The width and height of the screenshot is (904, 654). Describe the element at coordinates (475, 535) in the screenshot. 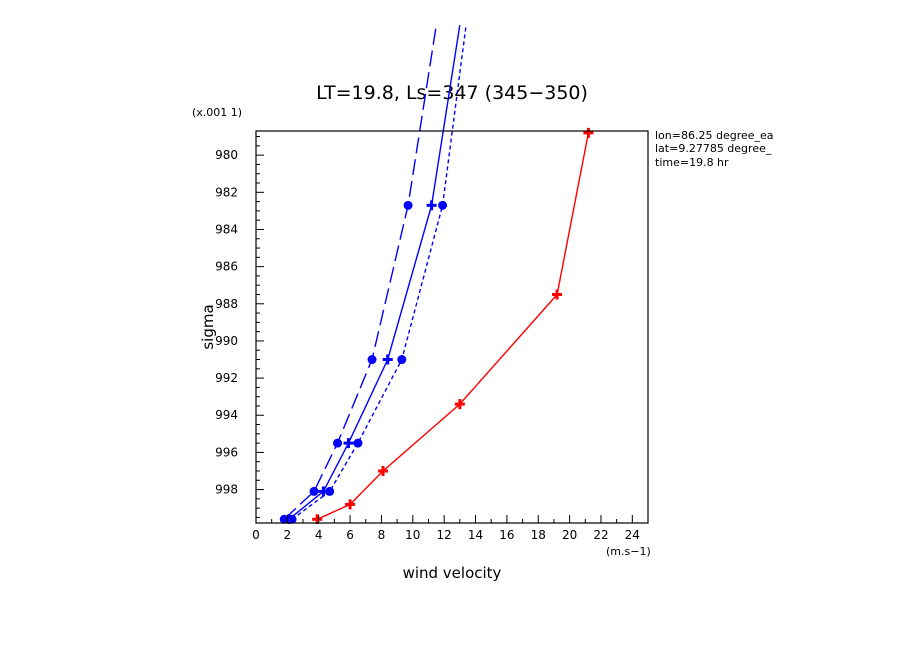

I see `x-tick-label: 14` at that location.